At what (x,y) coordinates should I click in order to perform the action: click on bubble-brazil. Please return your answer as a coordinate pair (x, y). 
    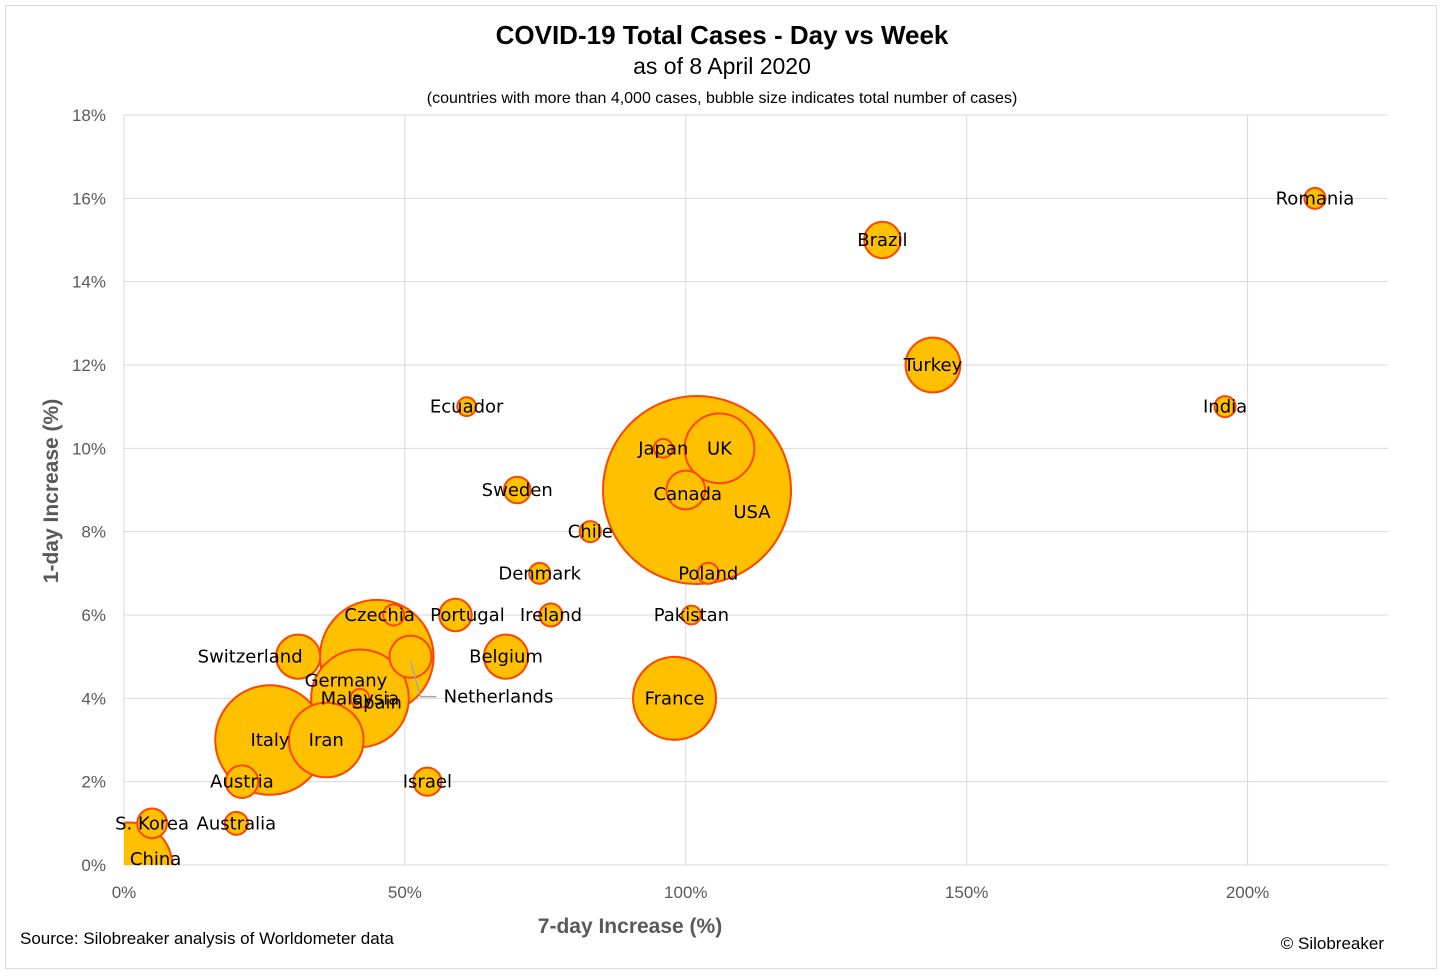
    Looking at the image, I should click on (882, 240).